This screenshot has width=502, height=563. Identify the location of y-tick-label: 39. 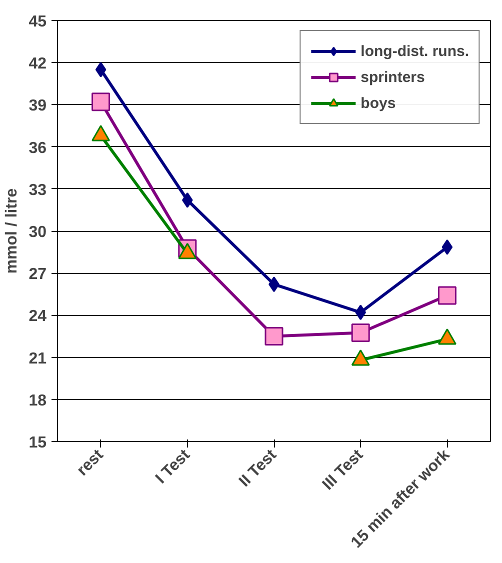
(37, 106).